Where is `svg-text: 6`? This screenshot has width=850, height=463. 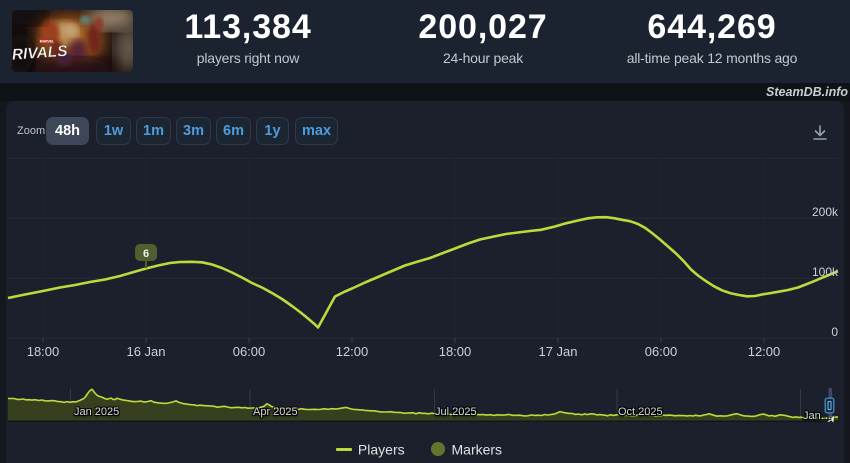
svg-text: 6 is located at coordinates (146, 254).